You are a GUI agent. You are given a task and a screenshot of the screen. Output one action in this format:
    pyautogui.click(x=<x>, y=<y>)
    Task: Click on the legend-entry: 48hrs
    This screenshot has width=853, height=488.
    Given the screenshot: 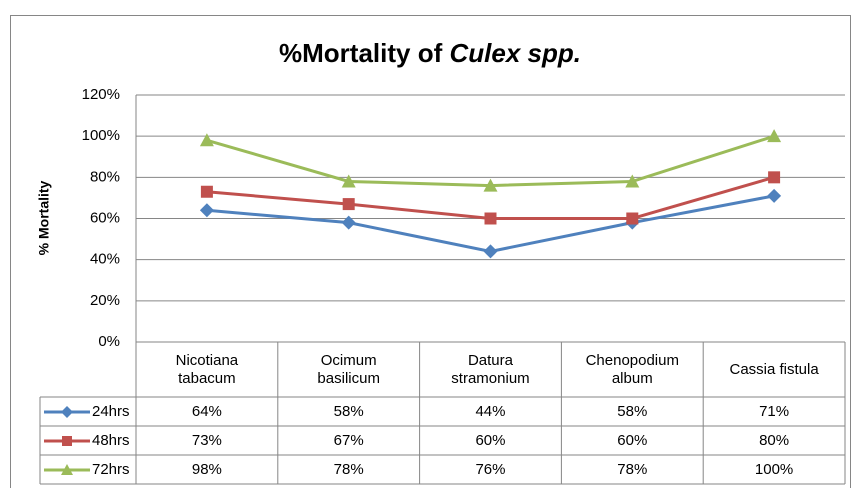 What is the action you would take?
    pyautogui.click(x=87, y=440)
    